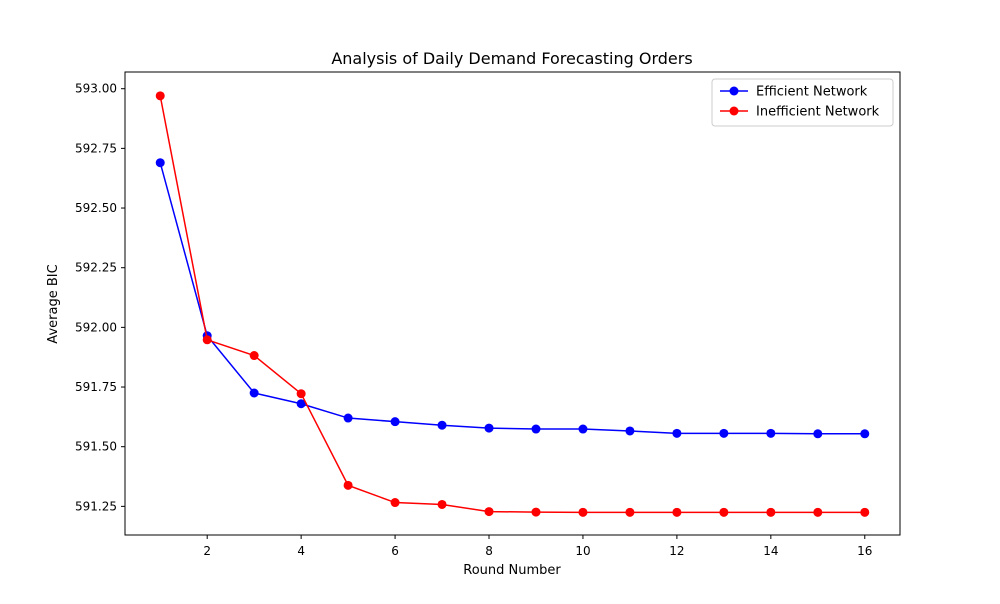 The image size is (1000, 604). Describe the element at coordinates (96, 89) in the screenshot. I see `y-tick-label: 593.00` at that location.